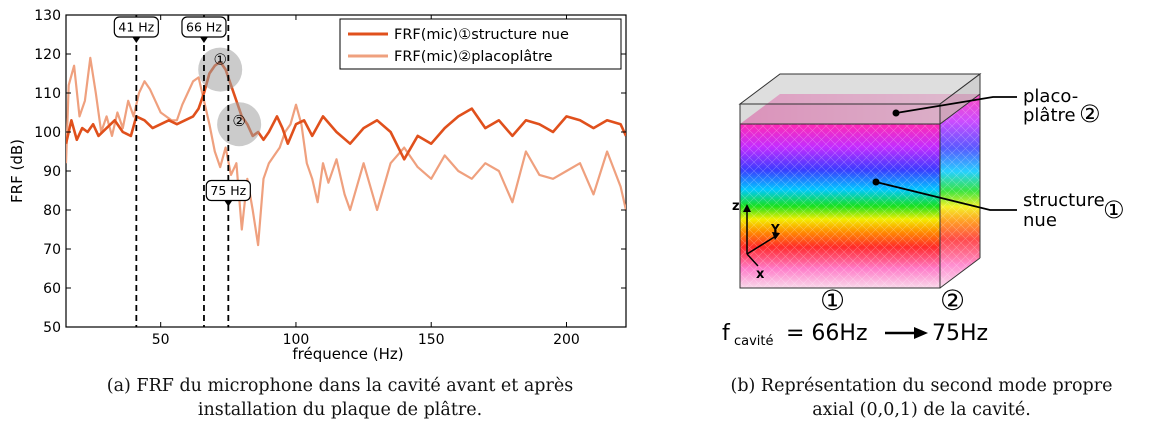 The width and height of the screenshot is (1161, 430). I want to click on x-tick-label-200: 200, so click(566, 340).